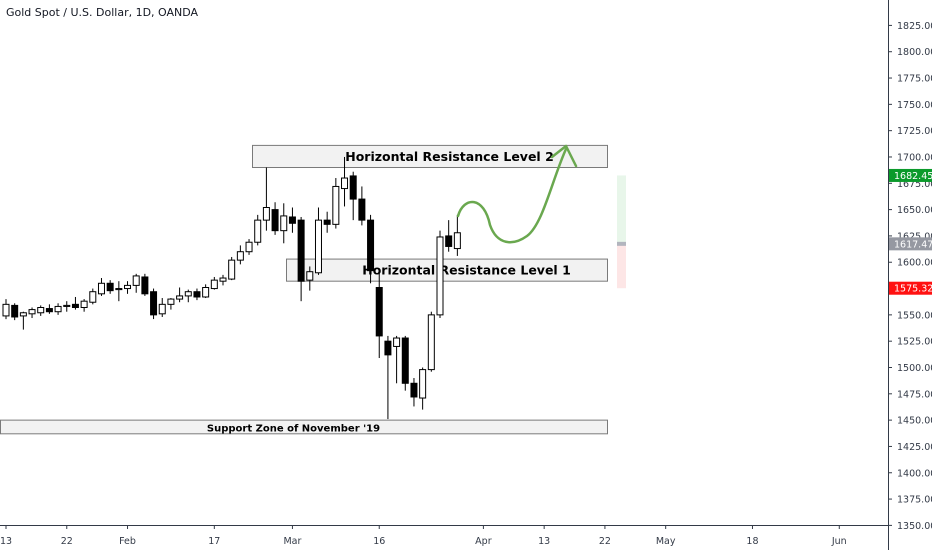 The width and height of the screenshot is (932, 550). I want to click on x-tick-label: 17, so click(214, 541).